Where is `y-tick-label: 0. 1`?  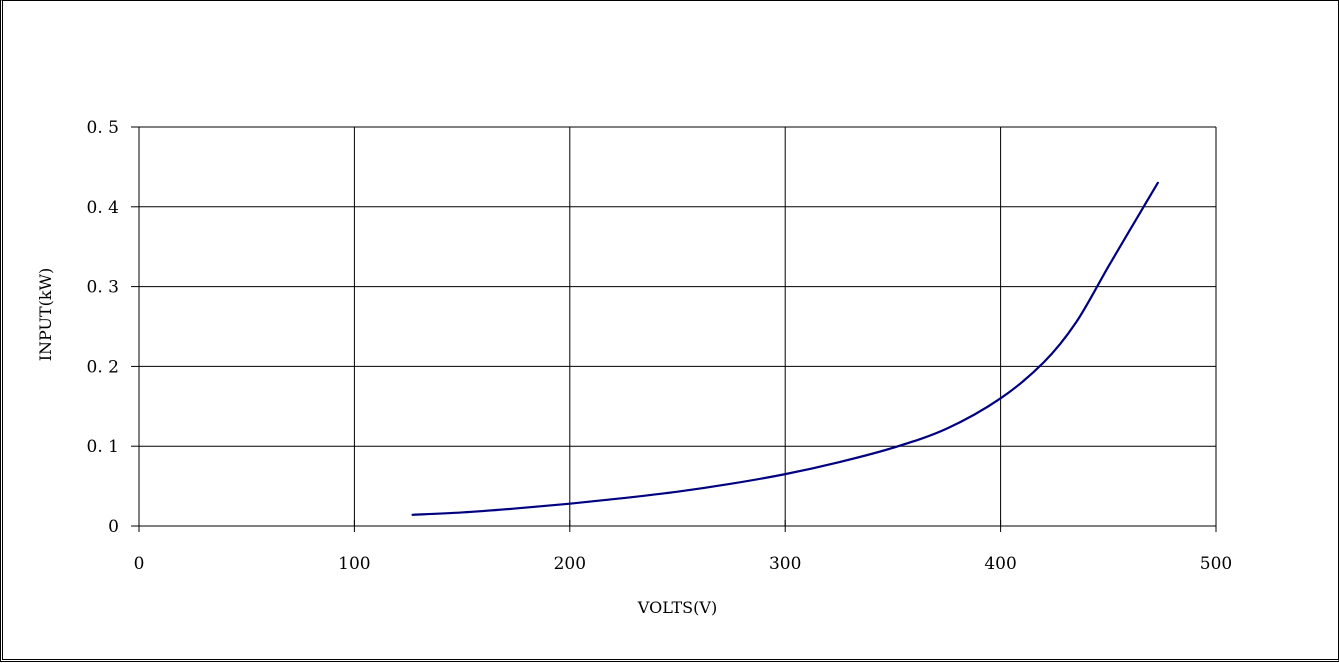 y-tick-label: 0. 1 is located at coordinates (103, 447).